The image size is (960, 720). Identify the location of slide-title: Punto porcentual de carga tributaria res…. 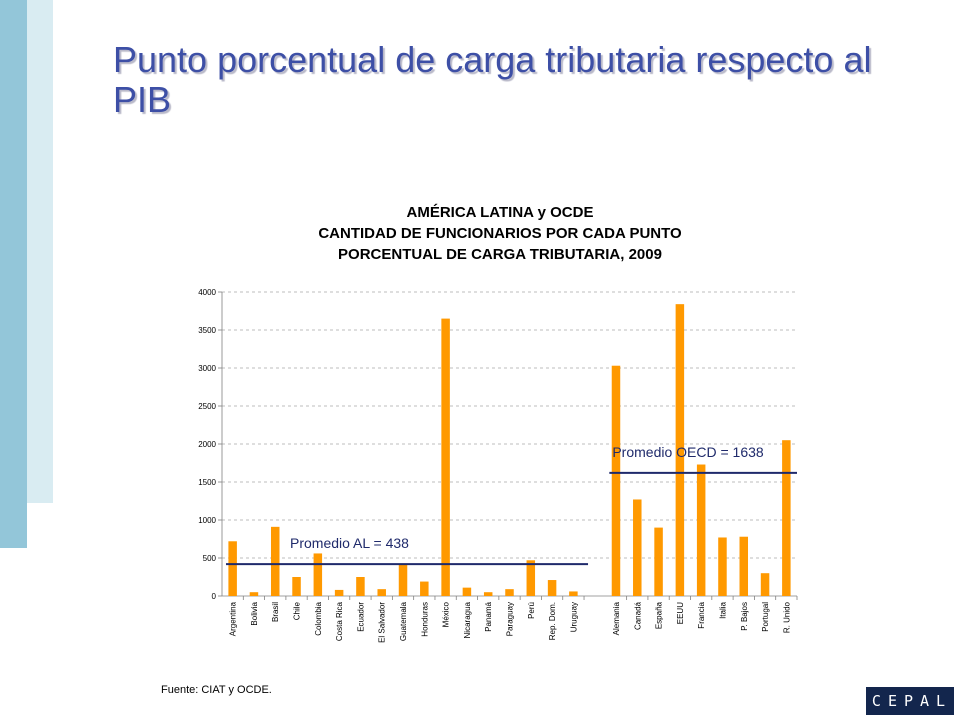
(492, 79).